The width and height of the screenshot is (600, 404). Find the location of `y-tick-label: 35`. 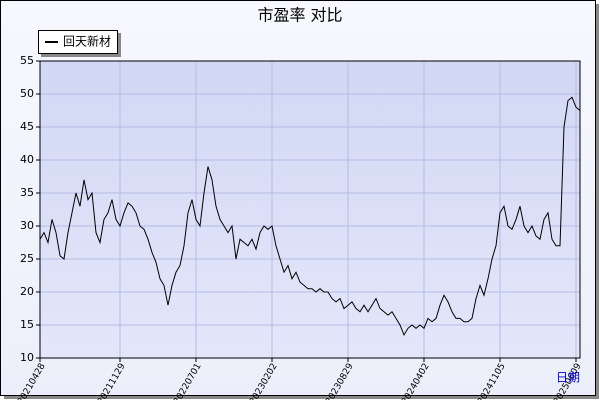

y-tick-label: 35 is located at coordinates (27, 192).